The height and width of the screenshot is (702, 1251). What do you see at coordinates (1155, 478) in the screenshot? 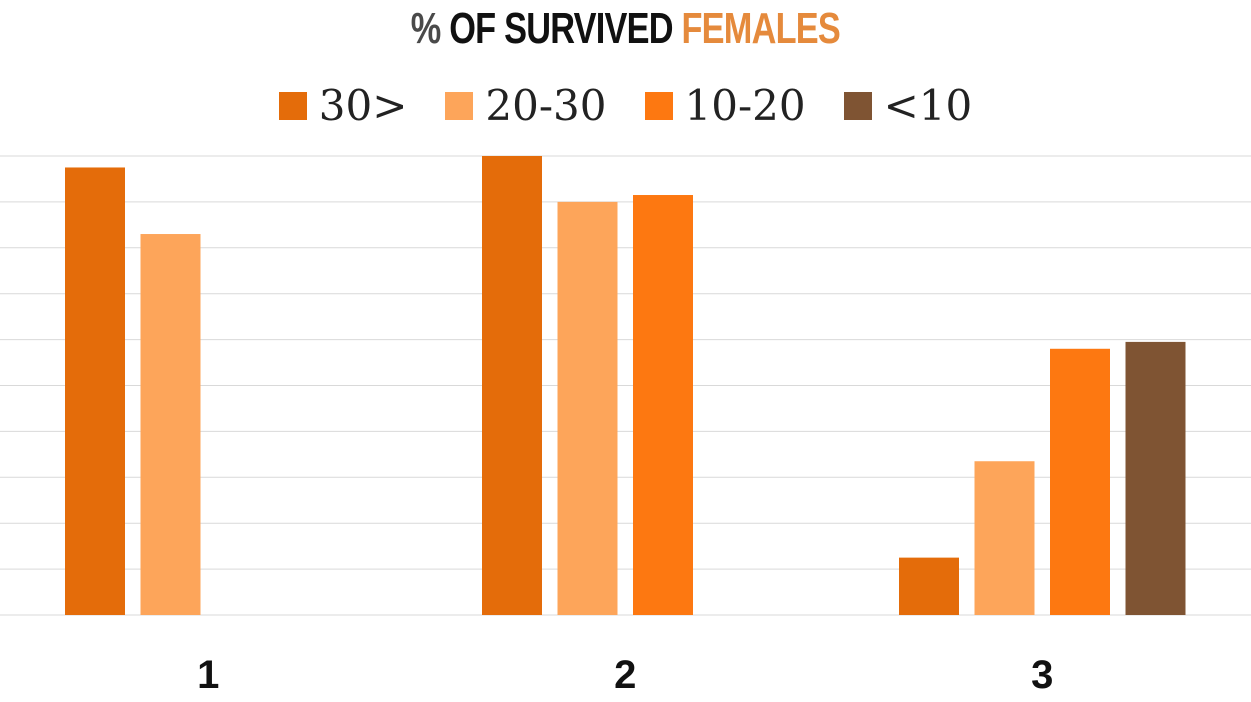
I see `bar-3-<10` at bounding box center [1155, 478].